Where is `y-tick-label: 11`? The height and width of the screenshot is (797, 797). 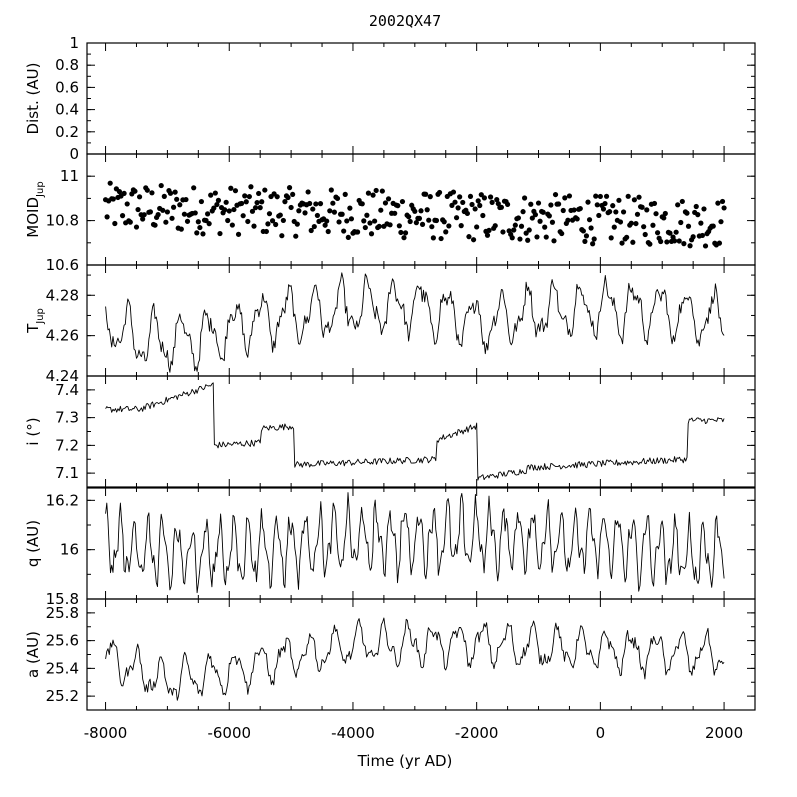
y-tick-label: 11 is located at coordinates (69, 176).